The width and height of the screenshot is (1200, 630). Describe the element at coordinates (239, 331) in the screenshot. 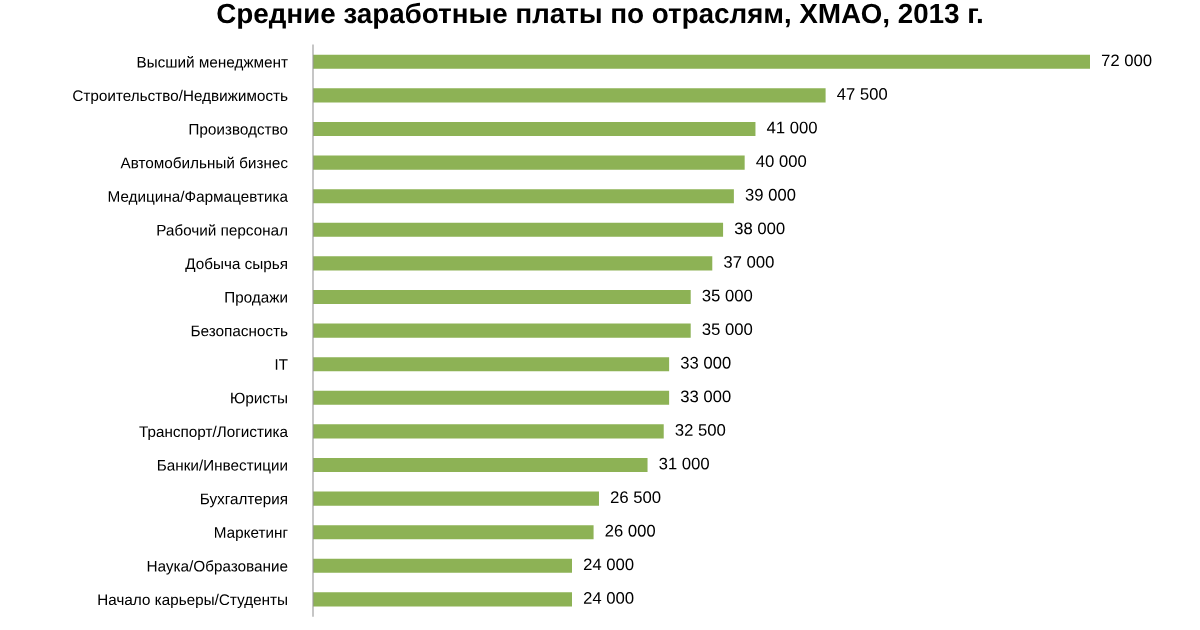

I see `y-tick-label: Безопасность` at that location.